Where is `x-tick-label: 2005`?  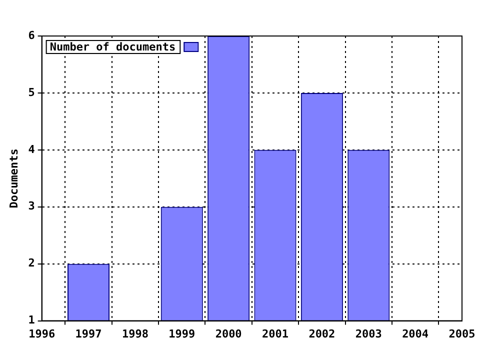
x-tick-label: 2005 is located at coordinates (462, 333).